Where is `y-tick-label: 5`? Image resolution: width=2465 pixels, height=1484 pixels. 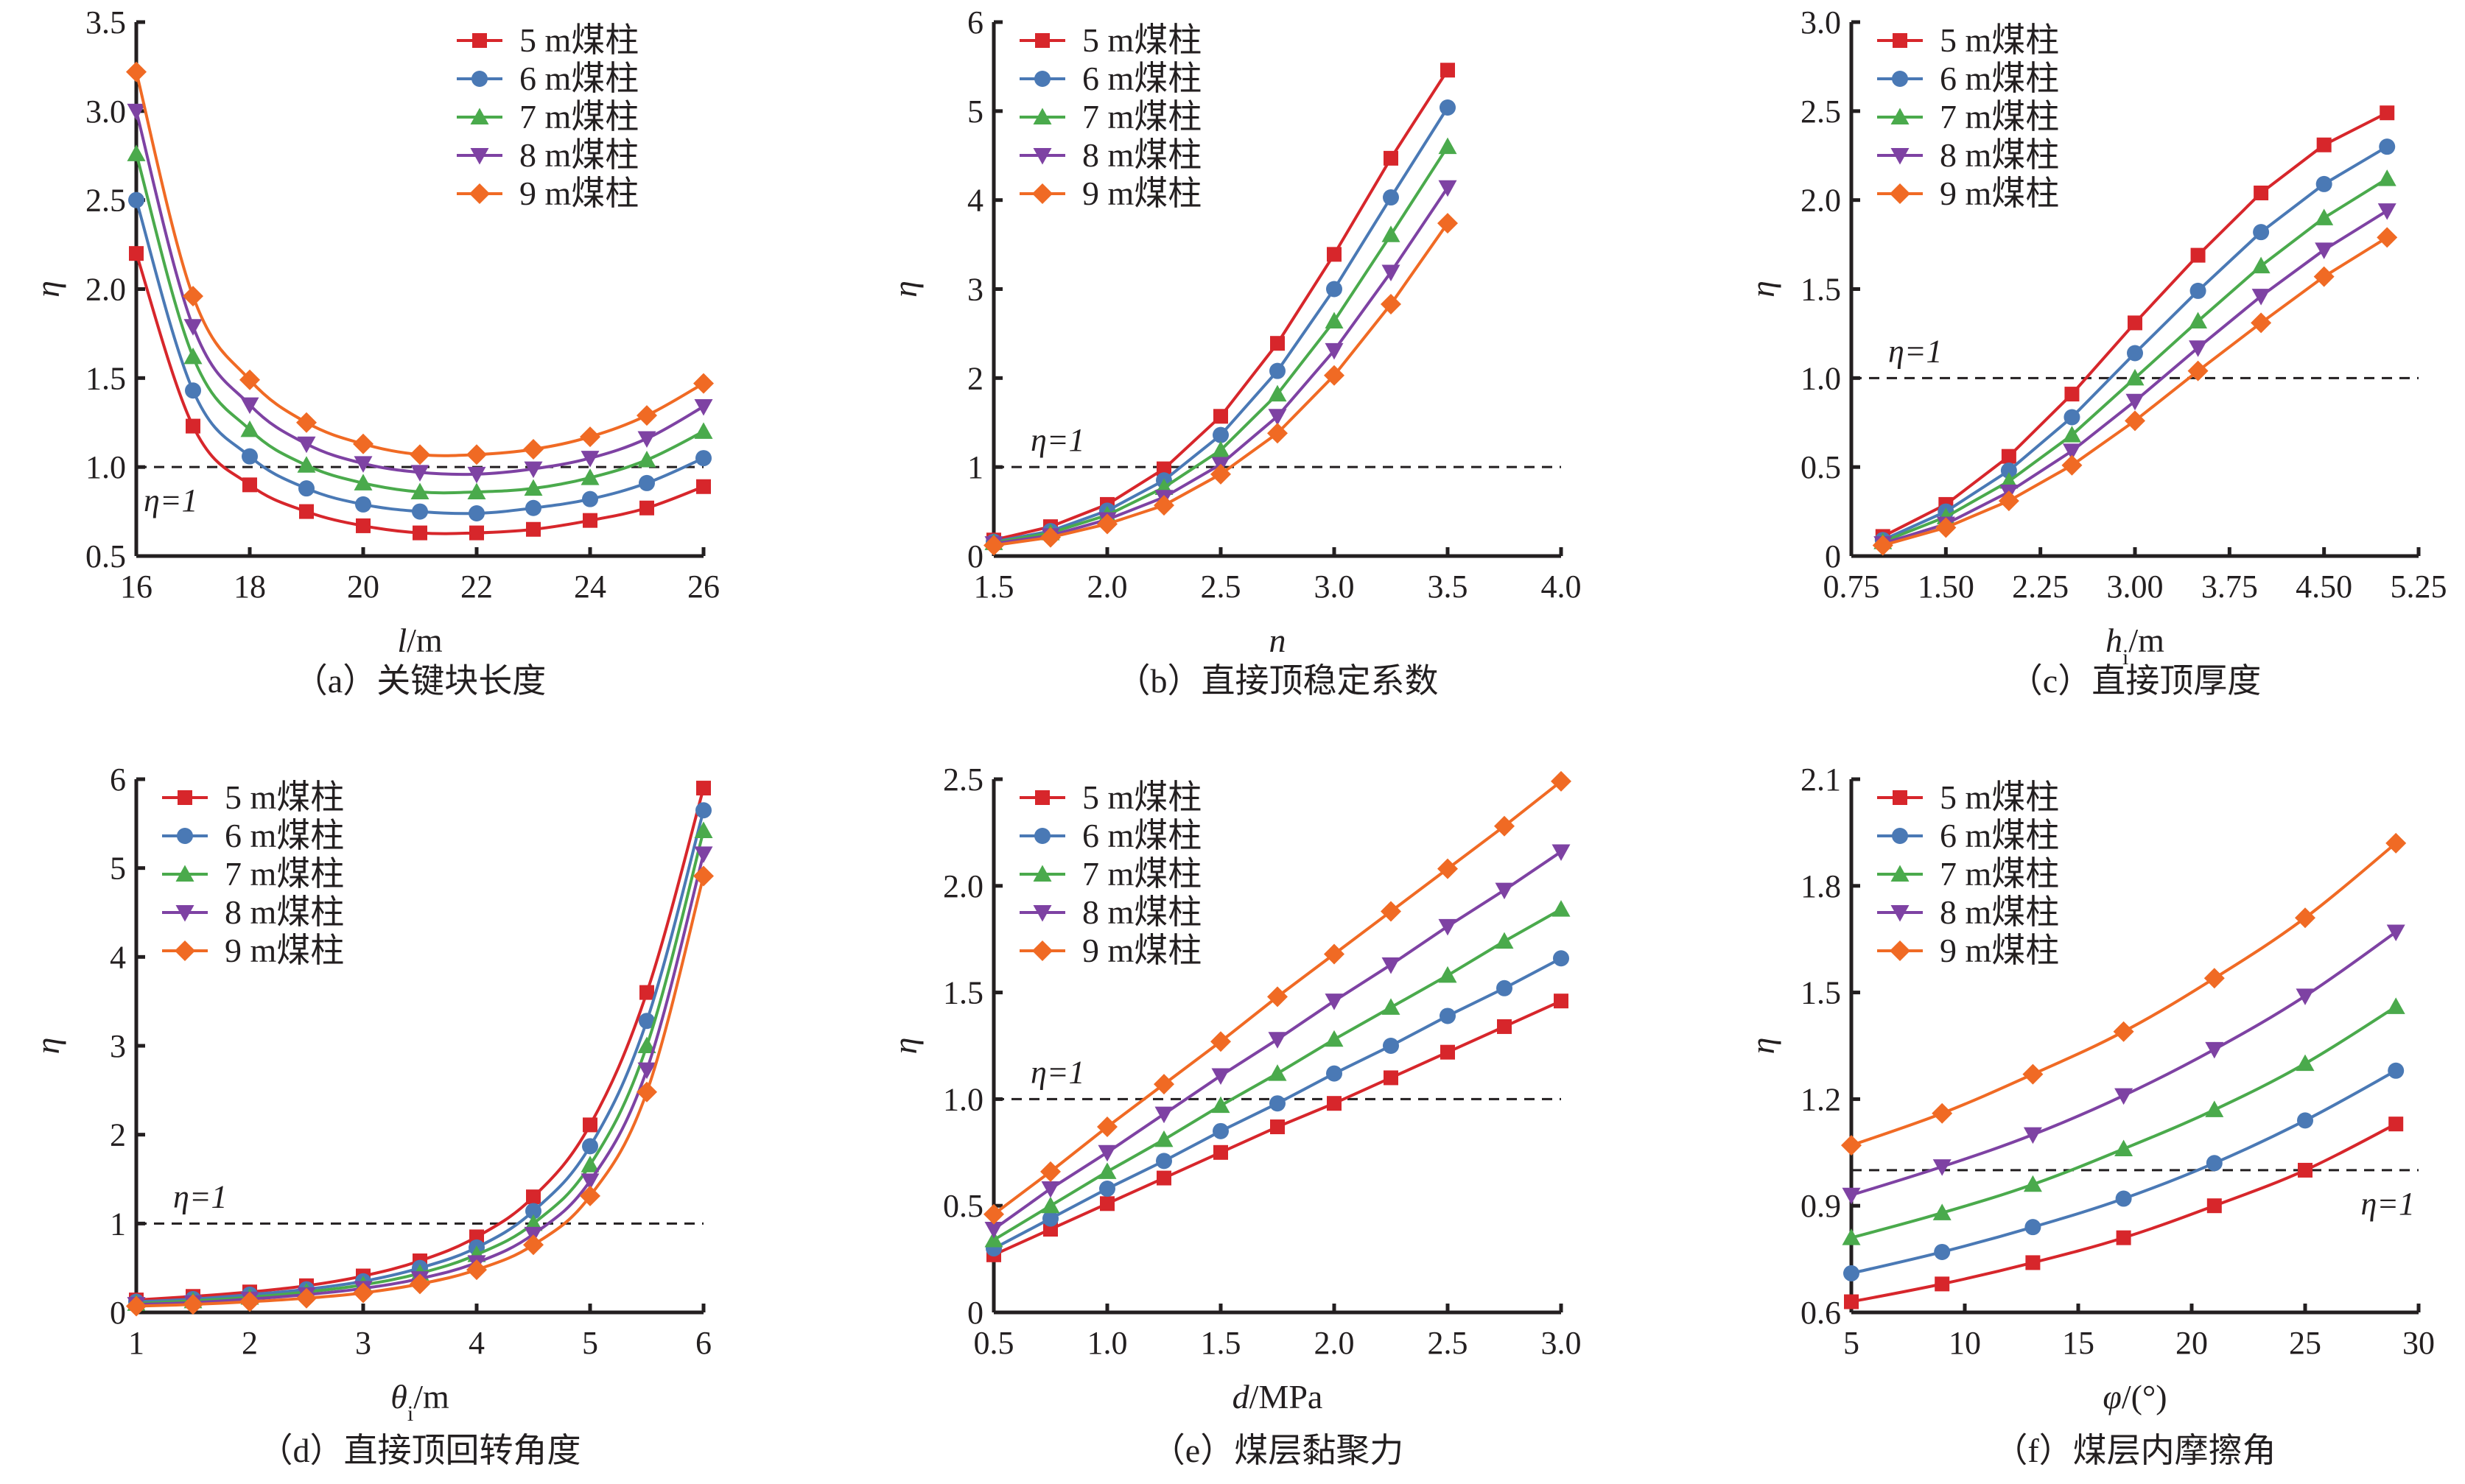
y-tick-label: 5 is located at coordinates (975, 112).